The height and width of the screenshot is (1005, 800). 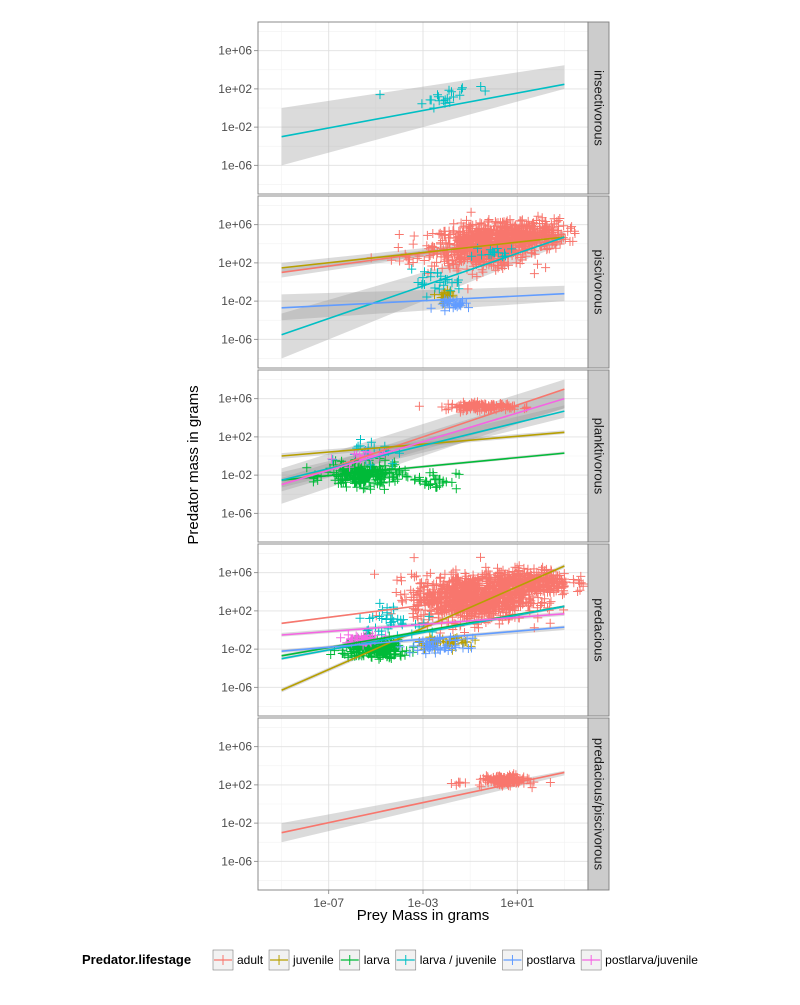 I want to click on legend-label: larva, so click(x=377, y=960).